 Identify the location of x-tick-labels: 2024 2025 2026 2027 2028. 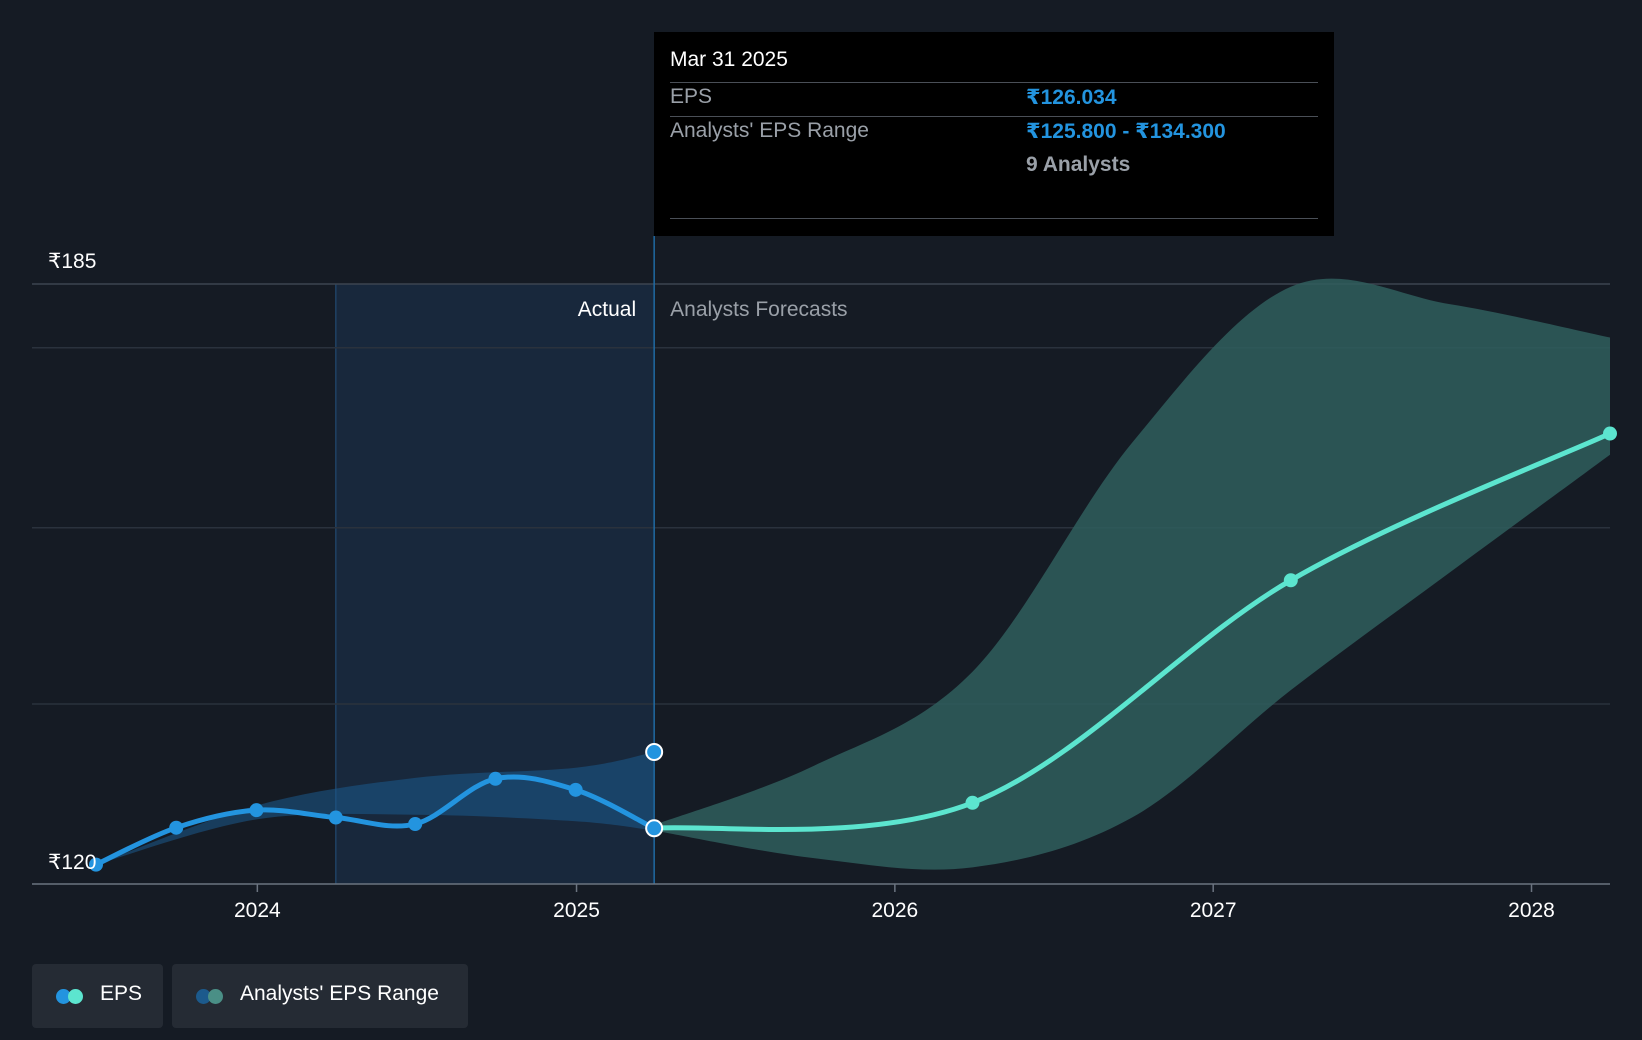
(894, 903).